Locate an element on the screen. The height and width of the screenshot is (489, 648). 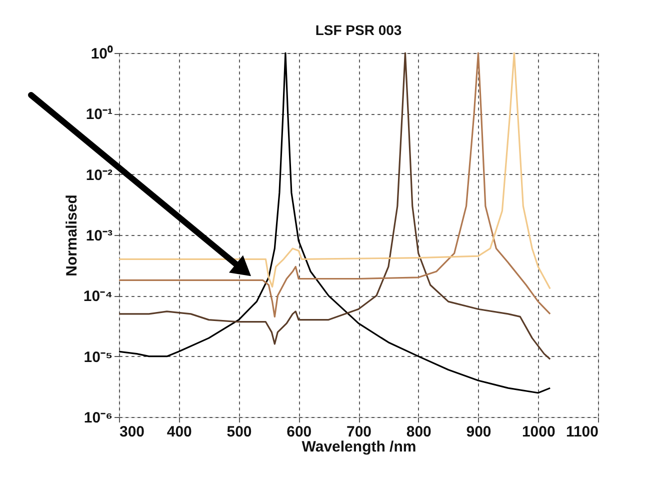
x-tick-label: 1000 is located at coordinates (539, 432).